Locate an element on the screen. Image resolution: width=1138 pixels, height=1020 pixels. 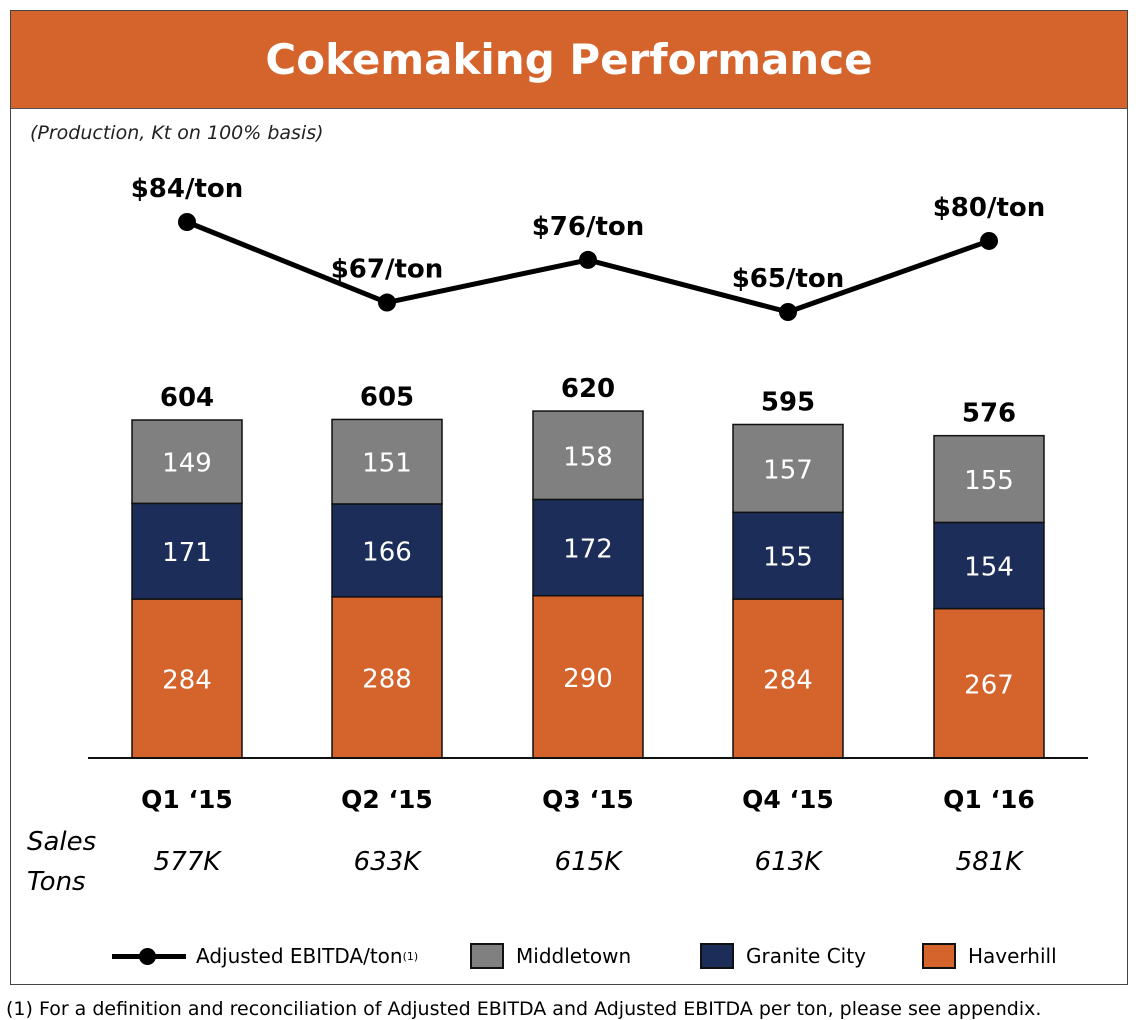
x-tick-label-2: Q2 ‘15 is located at coordinates (387, 799).